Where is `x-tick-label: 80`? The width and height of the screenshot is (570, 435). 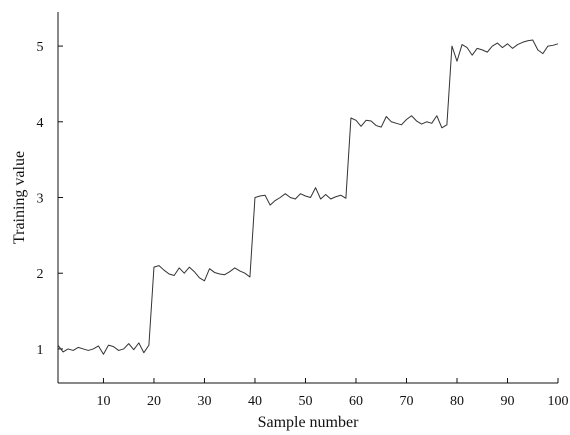
x-tick-label: 80 is located at coordinates (457, 401).